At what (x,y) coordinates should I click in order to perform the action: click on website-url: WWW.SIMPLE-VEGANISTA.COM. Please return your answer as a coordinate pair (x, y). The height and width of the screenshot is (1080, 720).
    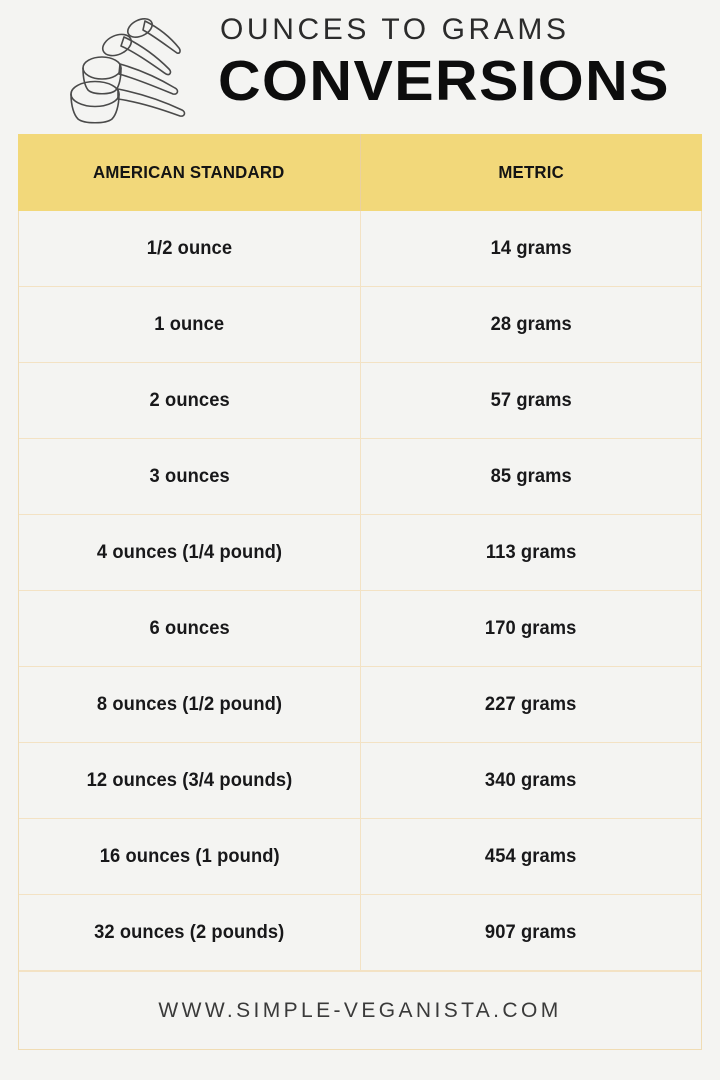
    Looking at the image, I should click on (360, 1010).